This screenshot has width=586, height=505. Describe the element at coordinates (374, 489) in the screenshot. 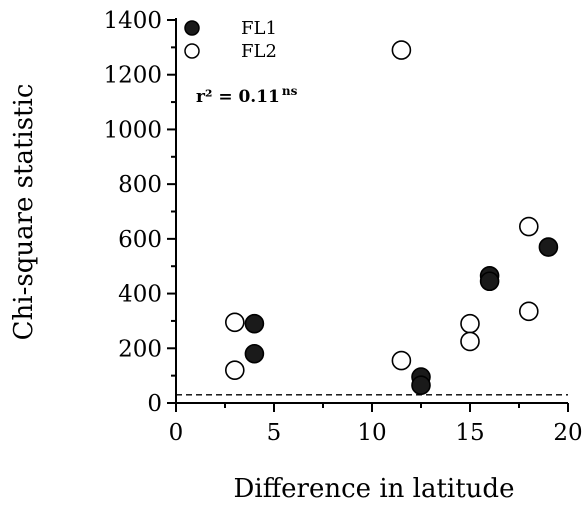

I see `x-axis-title: Difference in latitude` at that location.